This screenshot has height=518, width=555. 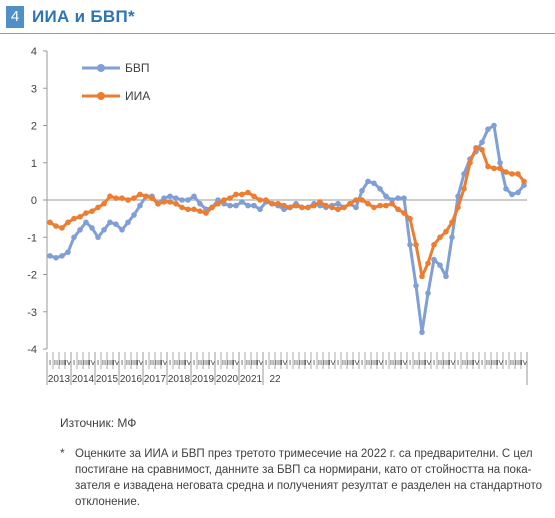 I want to click on chart-header: 4 ИИА и БВП*, so click(x=277, y=17).